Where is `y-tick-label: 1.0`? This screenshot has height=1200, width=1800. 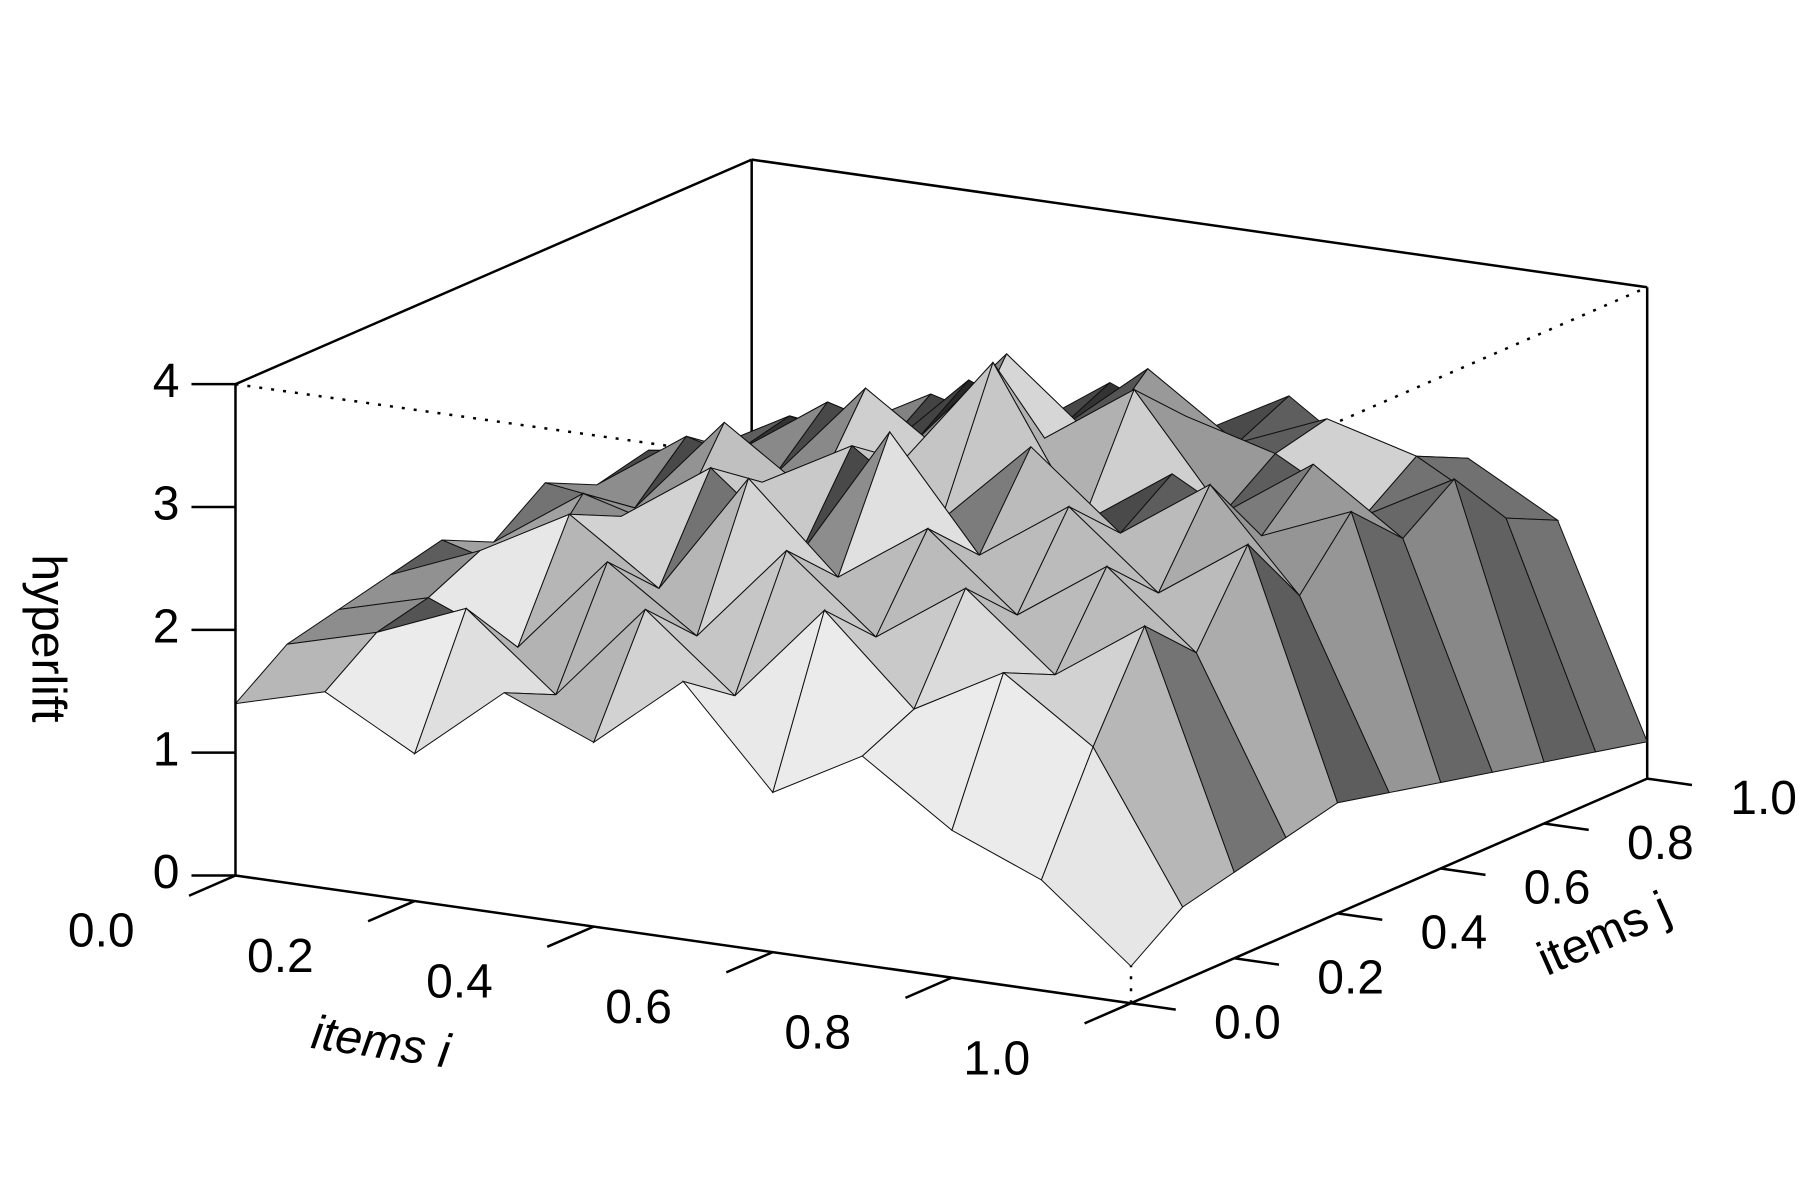
y-tick-label: 1.0 is located at coordinates (1763, 798).